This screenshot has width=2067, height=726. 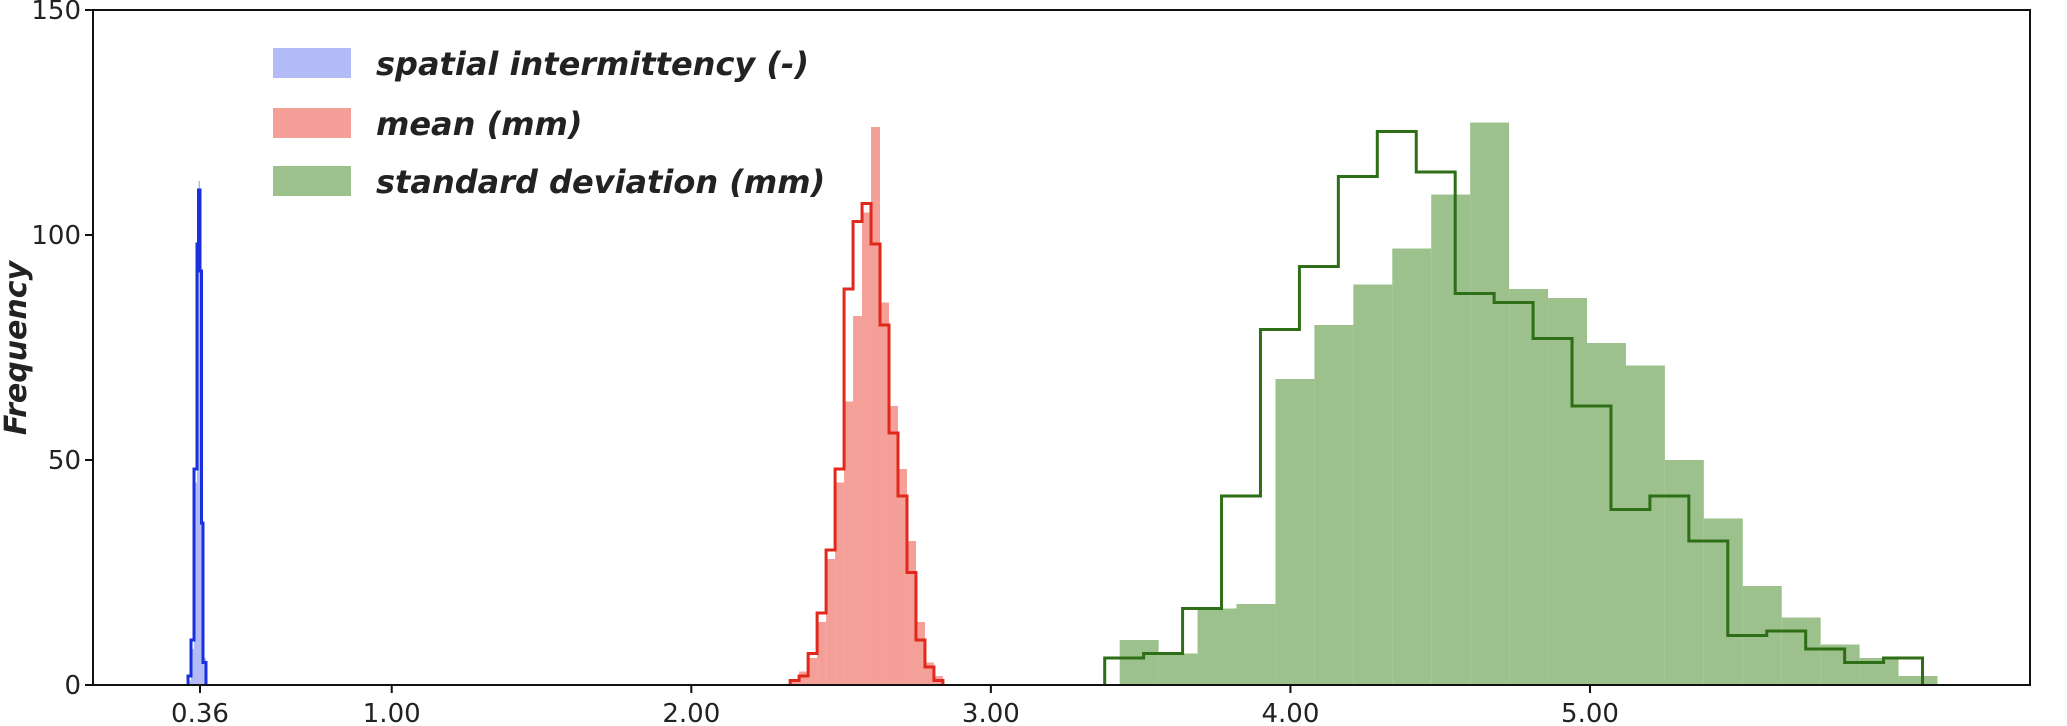 What do you see at coordinates (56, 236) in the screenshot?
I see `y-tick-label: 100` at bounding box center [56, 236].